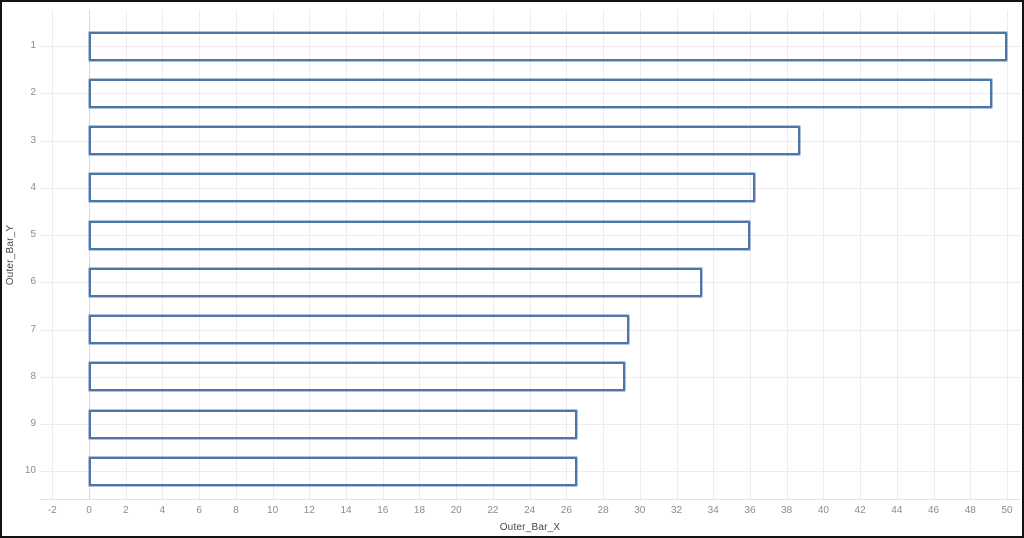  Describe the element at coordinates (419, 510) in the screenshot. I see `x-tick-label: 18` at that location.